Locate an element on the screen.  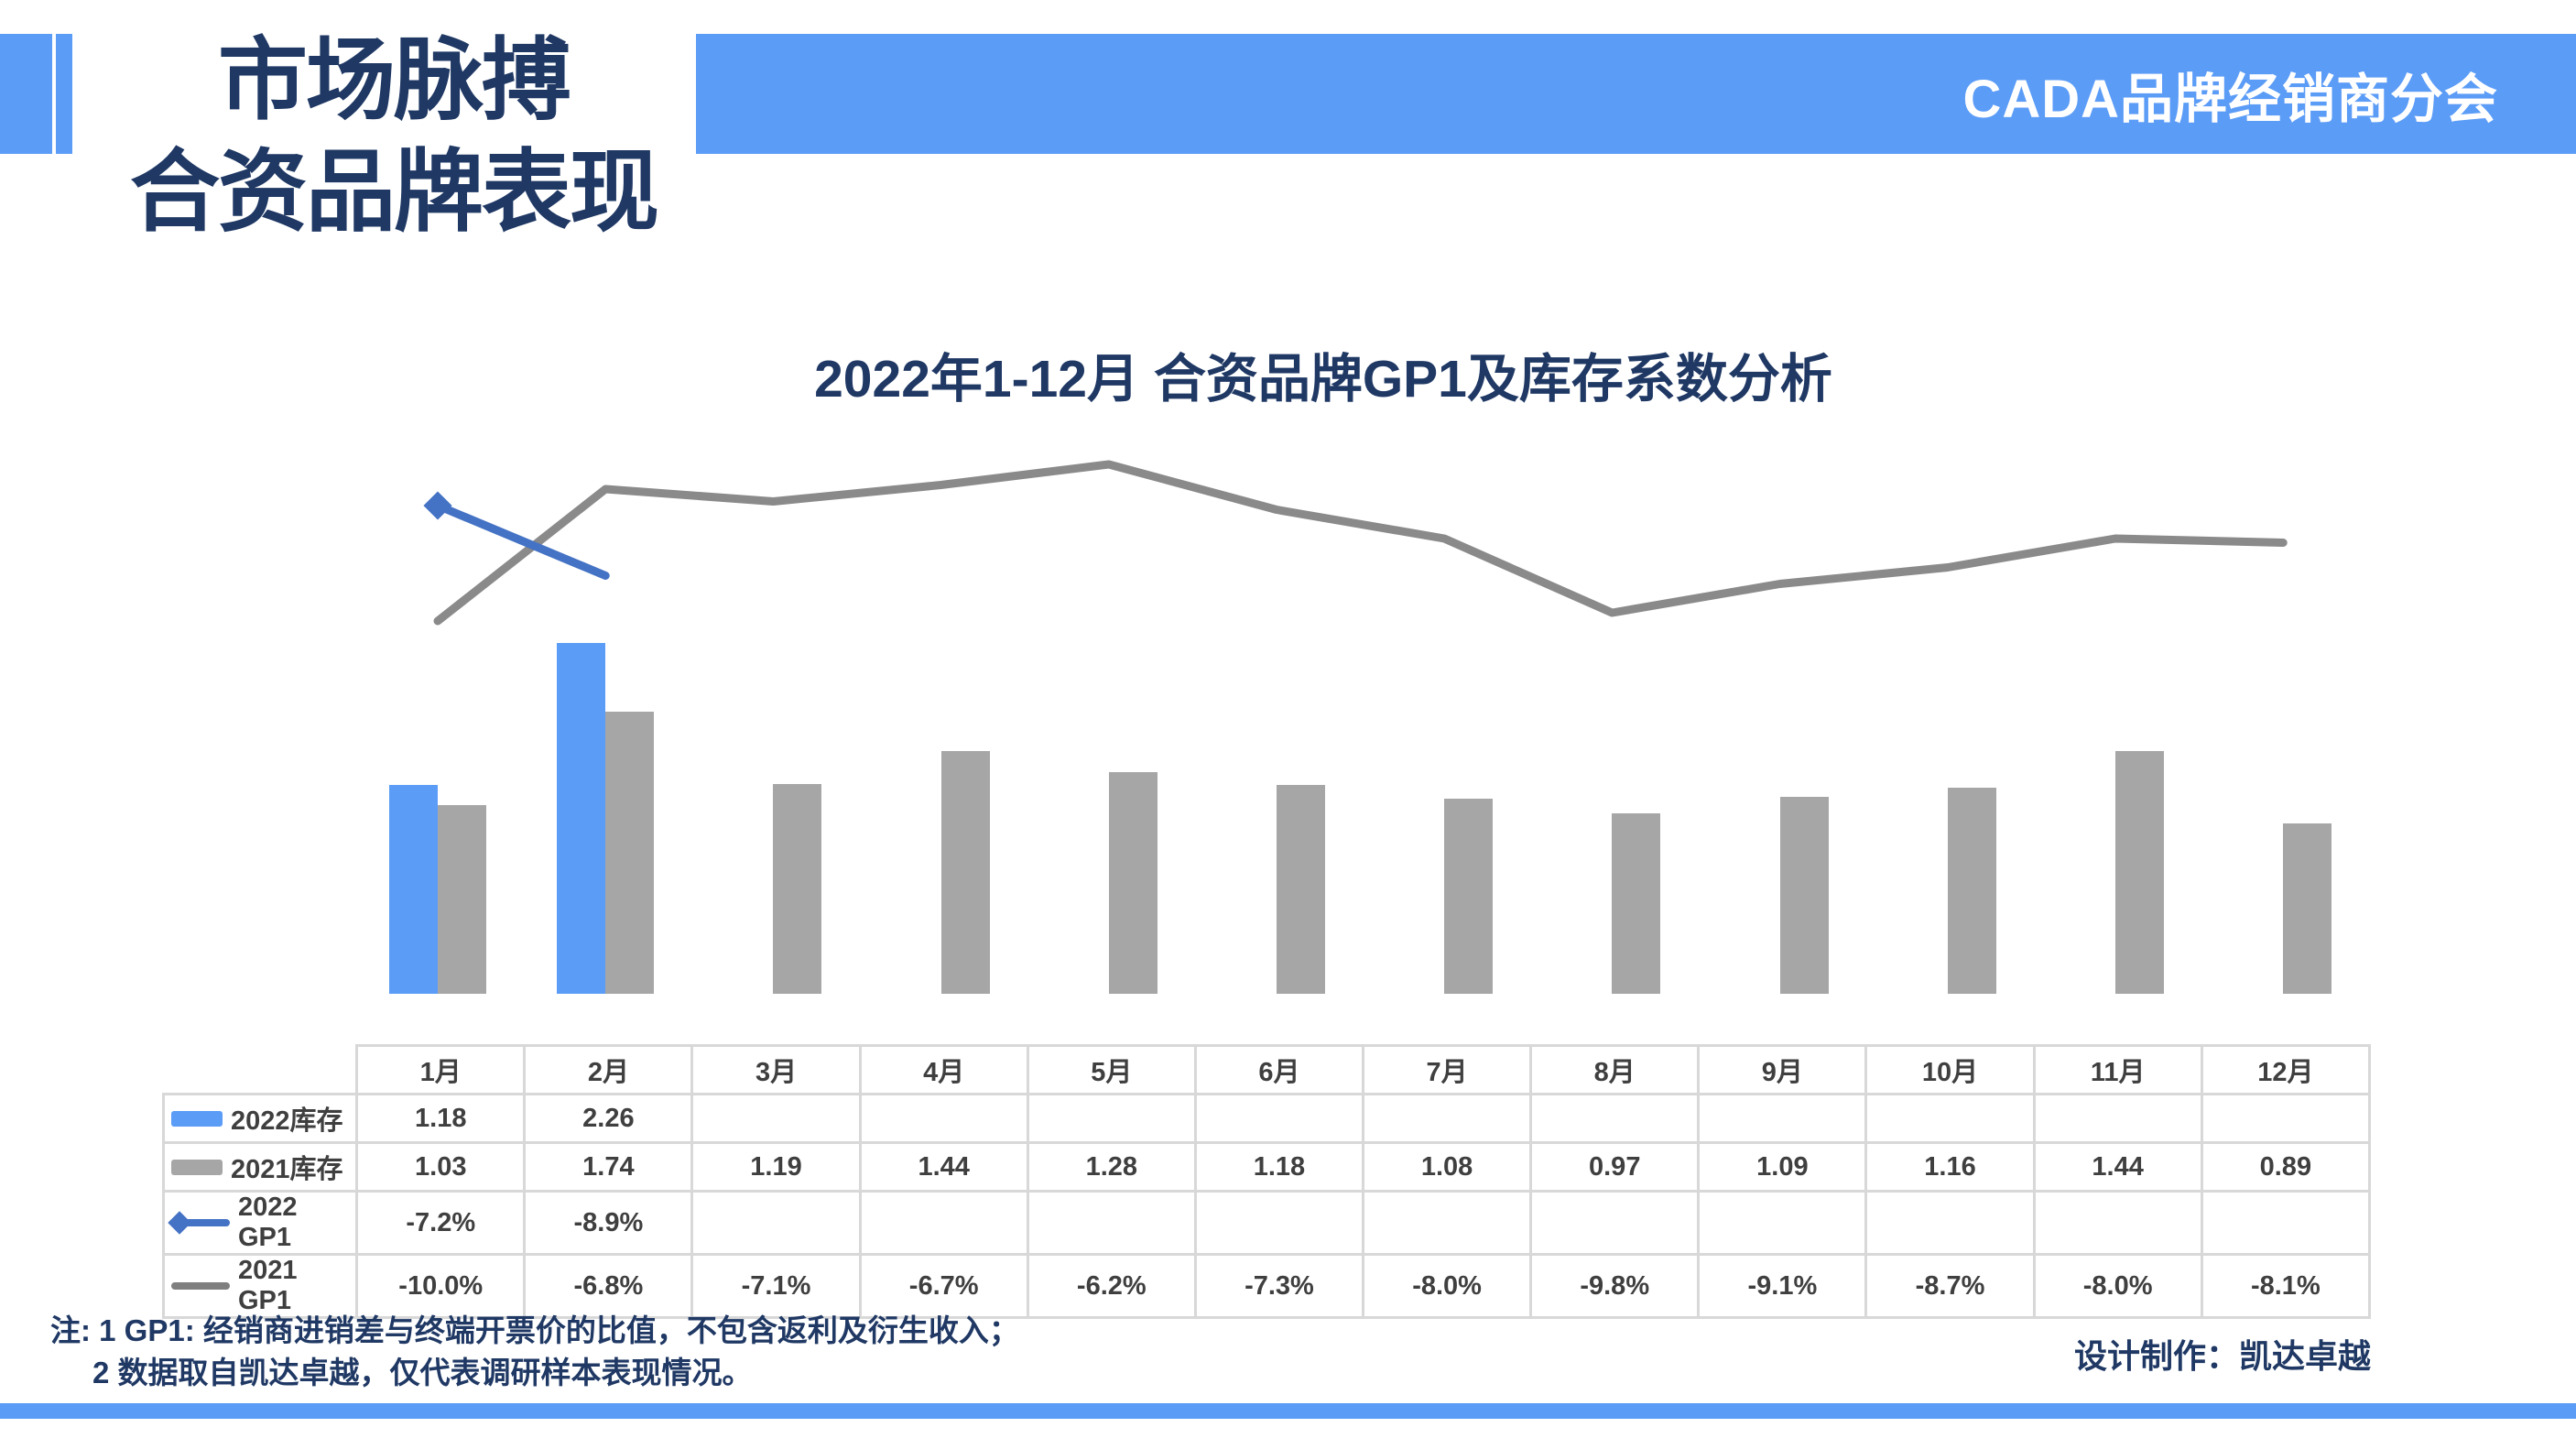
row-label-cell: 2022库存 is located at coordinates (260, 1118).